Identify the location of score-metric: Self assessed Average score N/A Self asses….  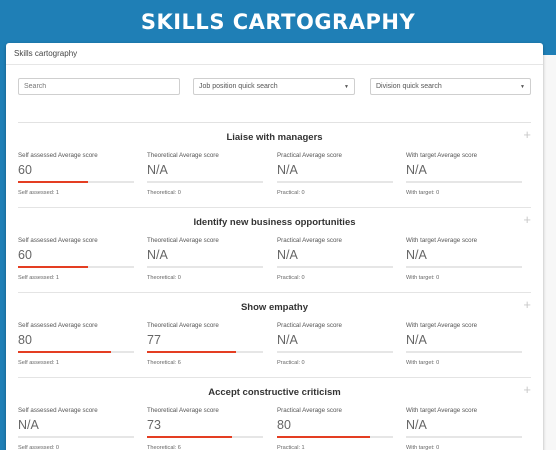
(76, 428).